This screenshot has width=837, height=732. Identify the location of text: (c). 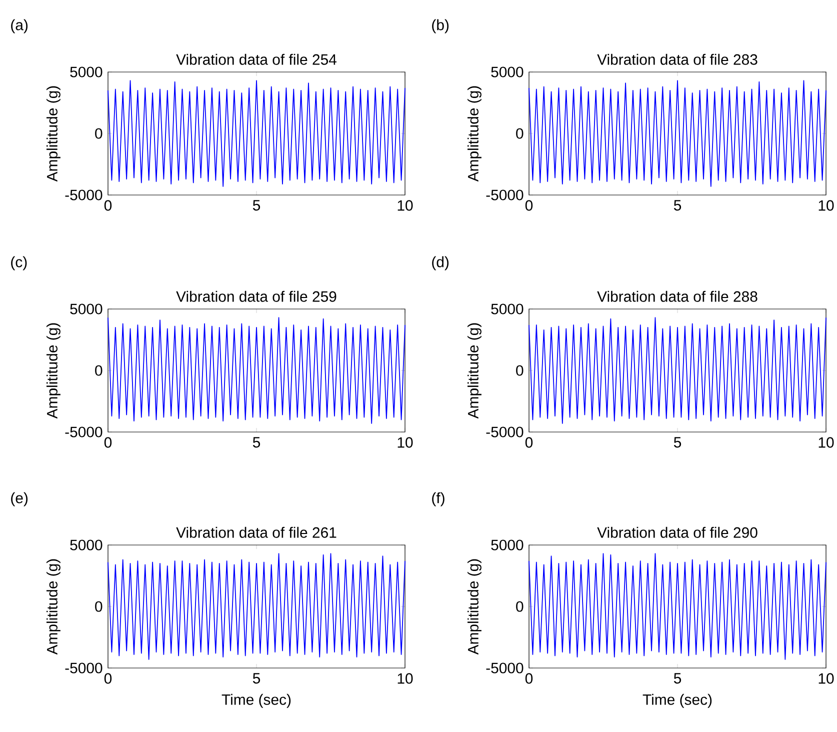
(19, 263).